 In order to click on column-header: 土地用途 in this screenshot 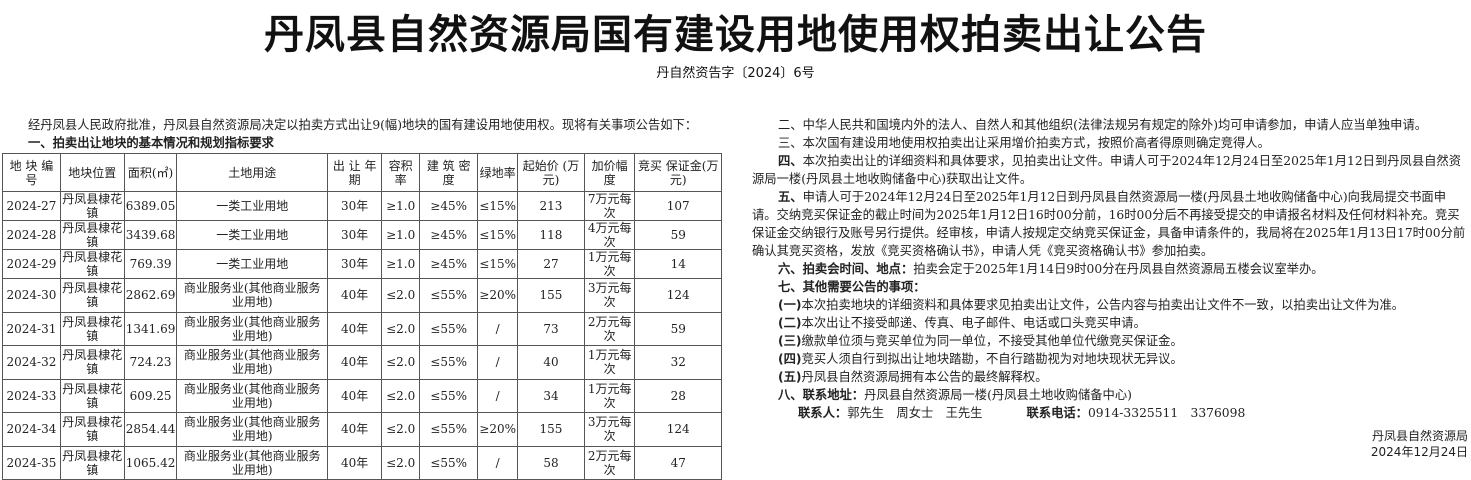, I will do `click(252, 172)`.